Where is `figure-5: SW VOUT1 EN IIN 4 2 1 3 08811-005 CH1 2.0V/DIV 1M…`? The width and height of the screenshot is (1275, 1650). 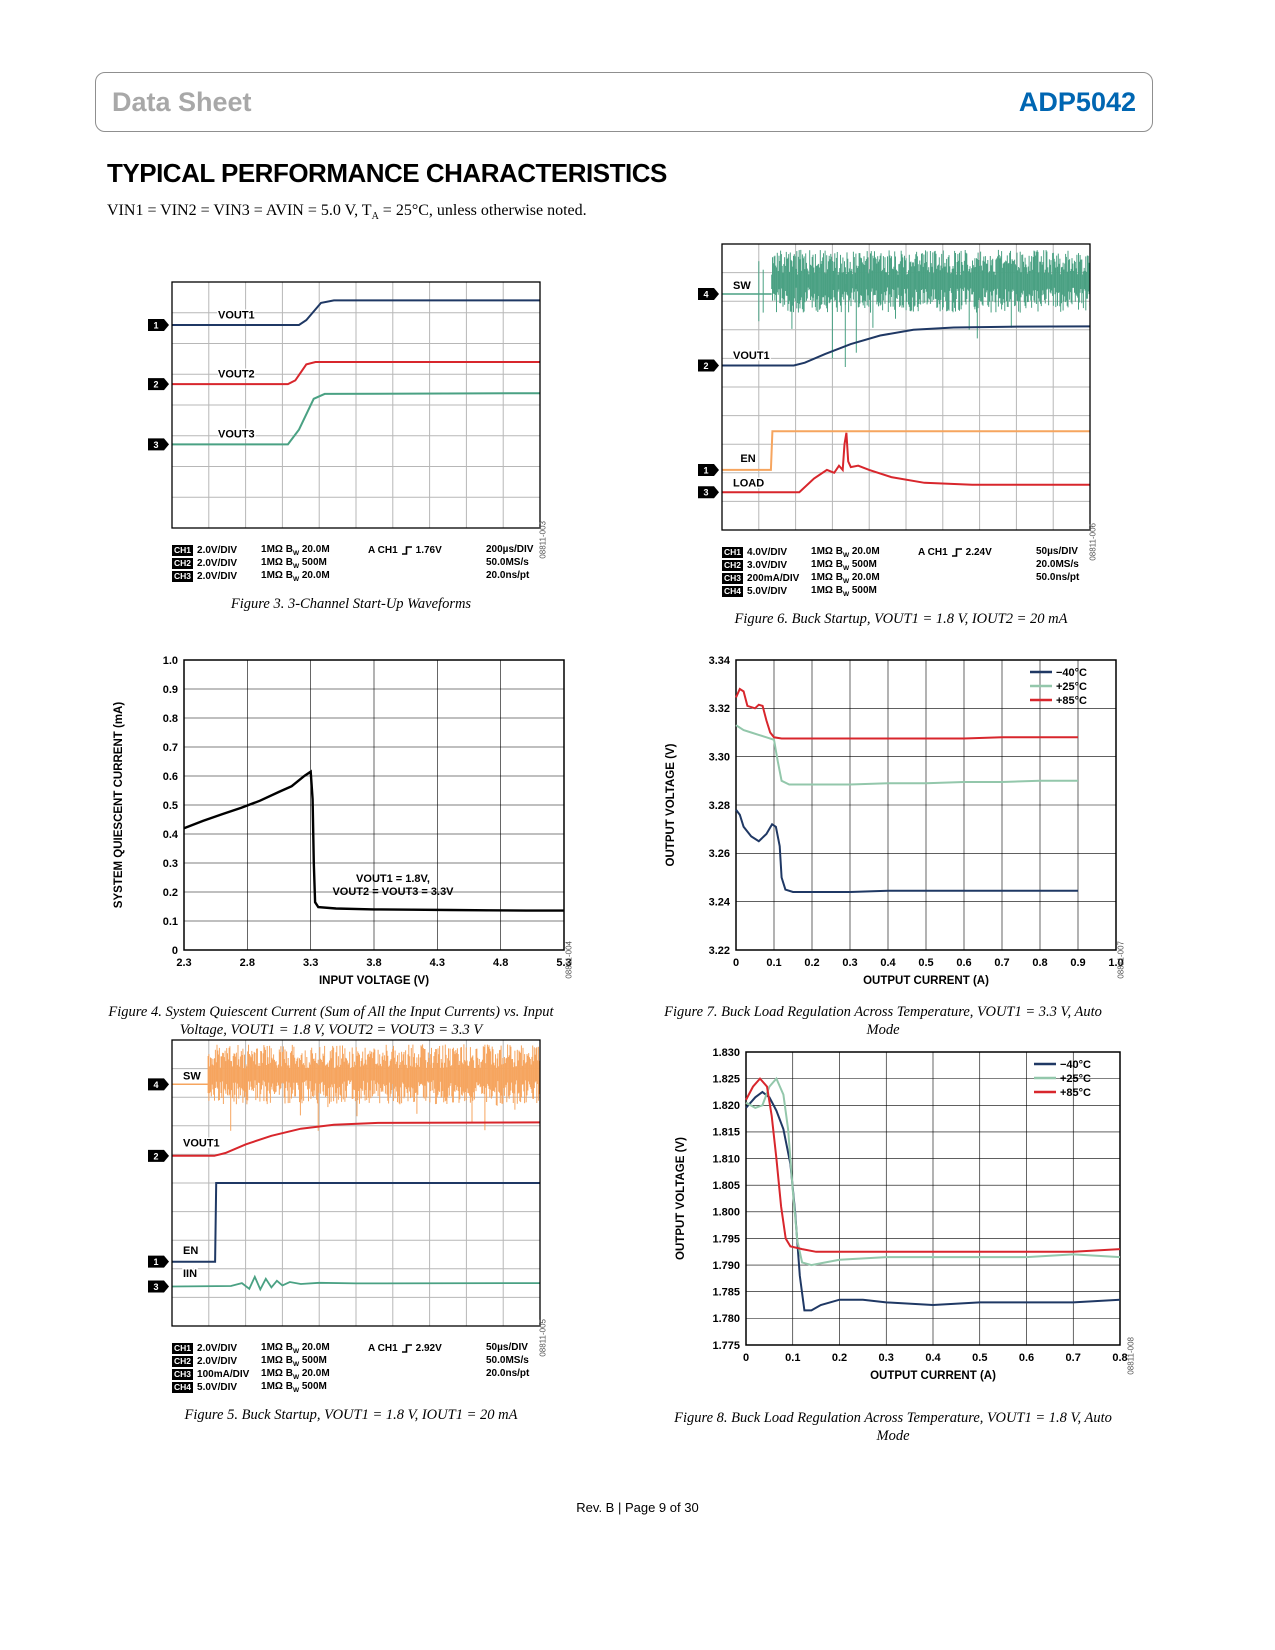
figure-5: SW VOUT1 EN IIN 4 2 1 3 08811-005 CH1 2.0V/DIV 1M… is located at coordinates (351, 1230).